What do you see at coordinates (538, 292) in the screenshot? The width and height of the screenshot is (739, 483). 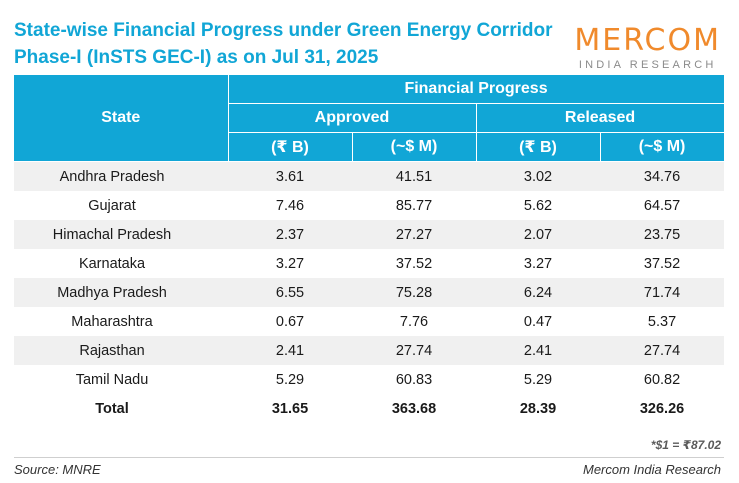 I see `released-inr-cell: 6.24` at bounding box center [538, 292].